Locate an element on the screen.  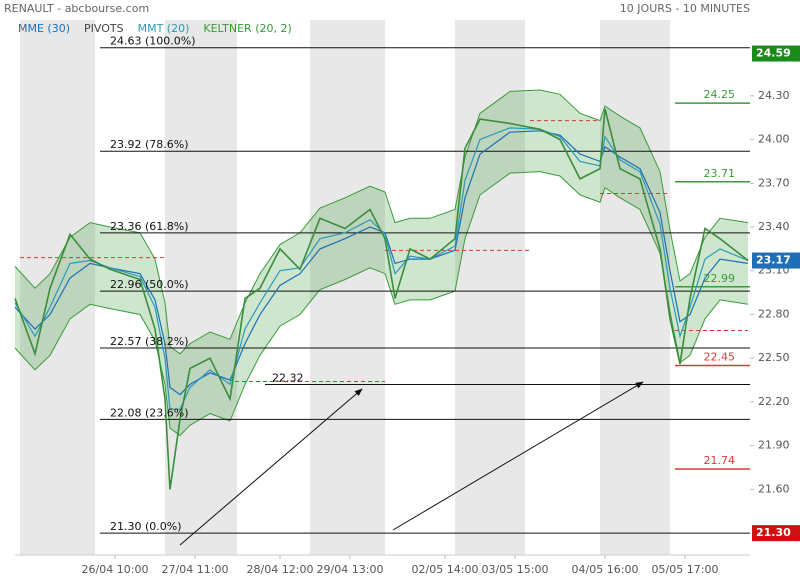
x-tick-label: 26/04 10:00 is located at coordinates (115, 569).